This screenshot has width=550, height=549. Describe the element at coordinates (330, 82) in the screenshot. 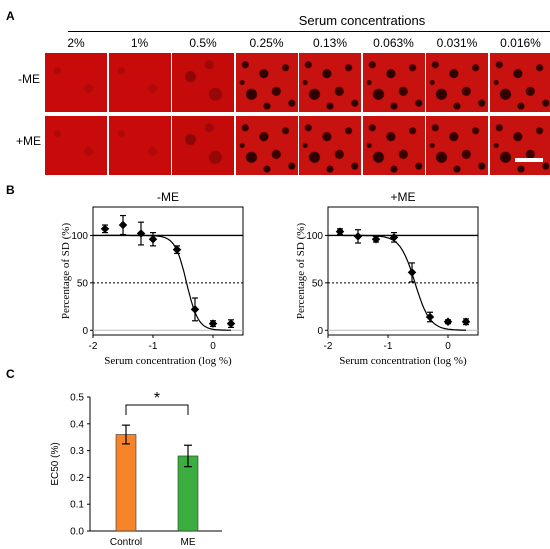

I see `micrograph-tile-r0-c4` at that location.